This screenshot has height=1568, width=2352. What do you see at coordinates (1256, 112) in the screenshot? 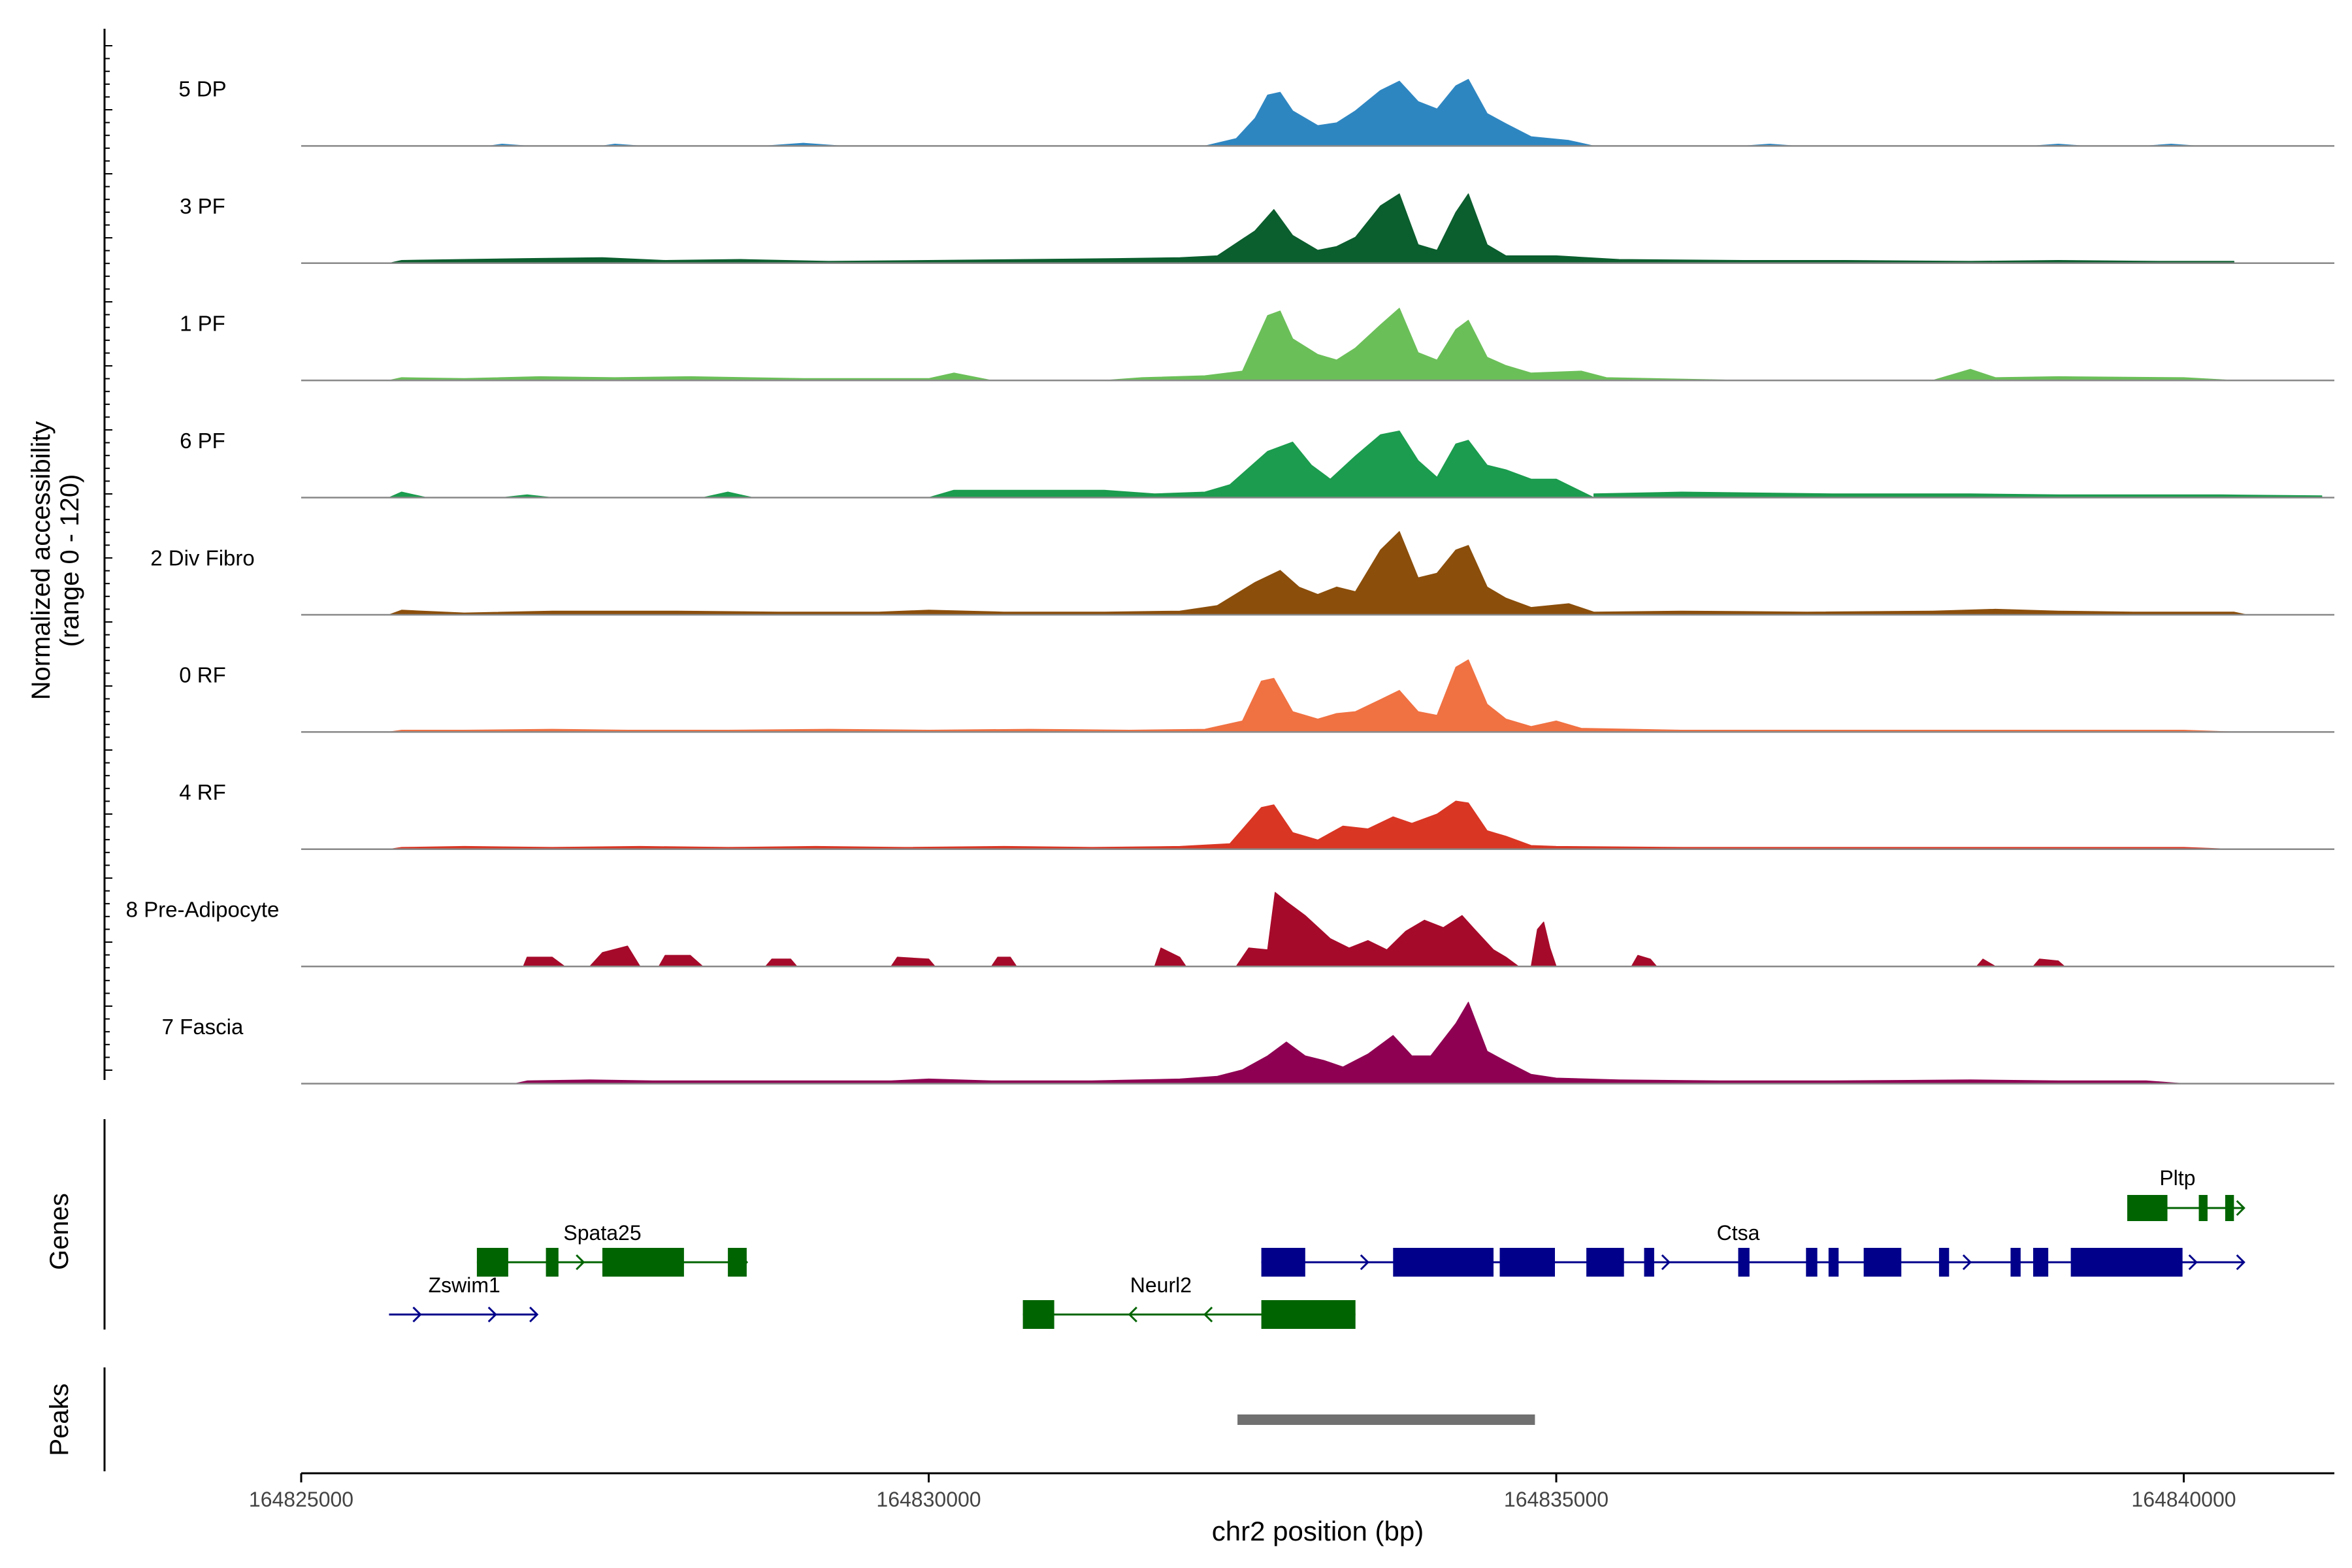
I see `track-5-dp: 5 DP` at bounding box center [1256, 112].